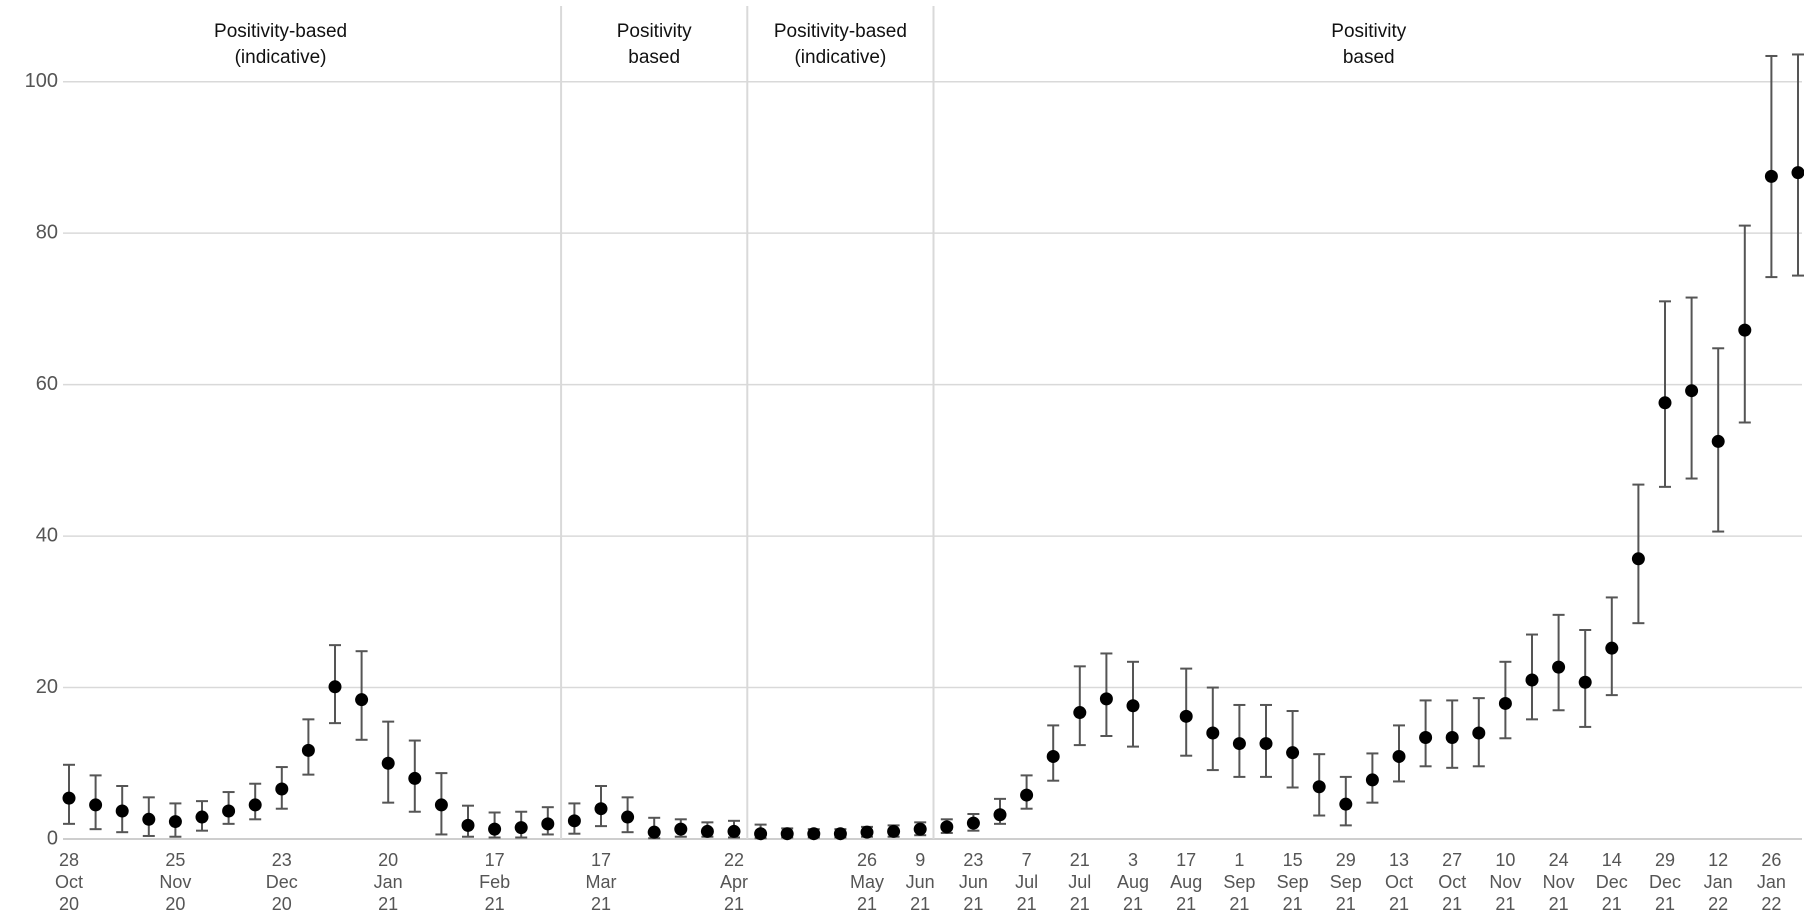  Describe the element at coordinates (47, 535) in the screenshot. I see `y-tick-label: 40` at that location.